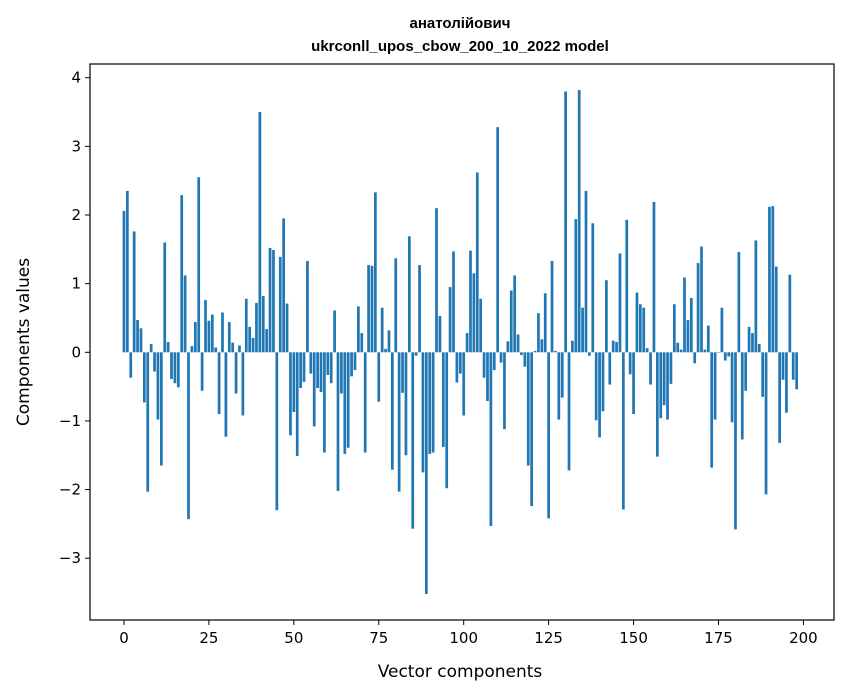  I want to click on x-axis-label: Vector components, so click(460, 672).